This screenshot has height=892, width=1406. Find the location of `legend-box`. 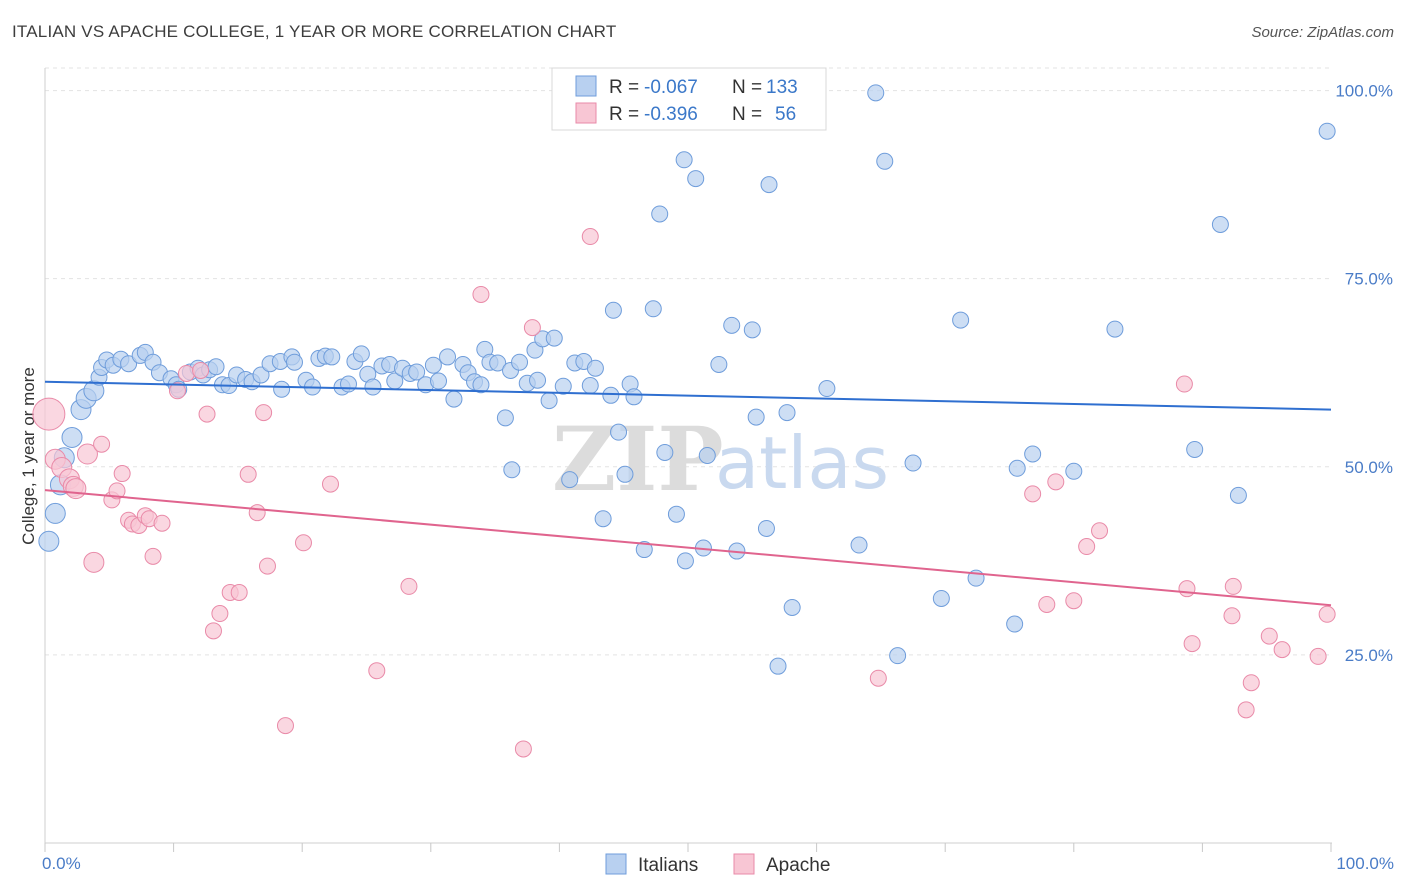

legend-box is located at coordinates (689, 99).